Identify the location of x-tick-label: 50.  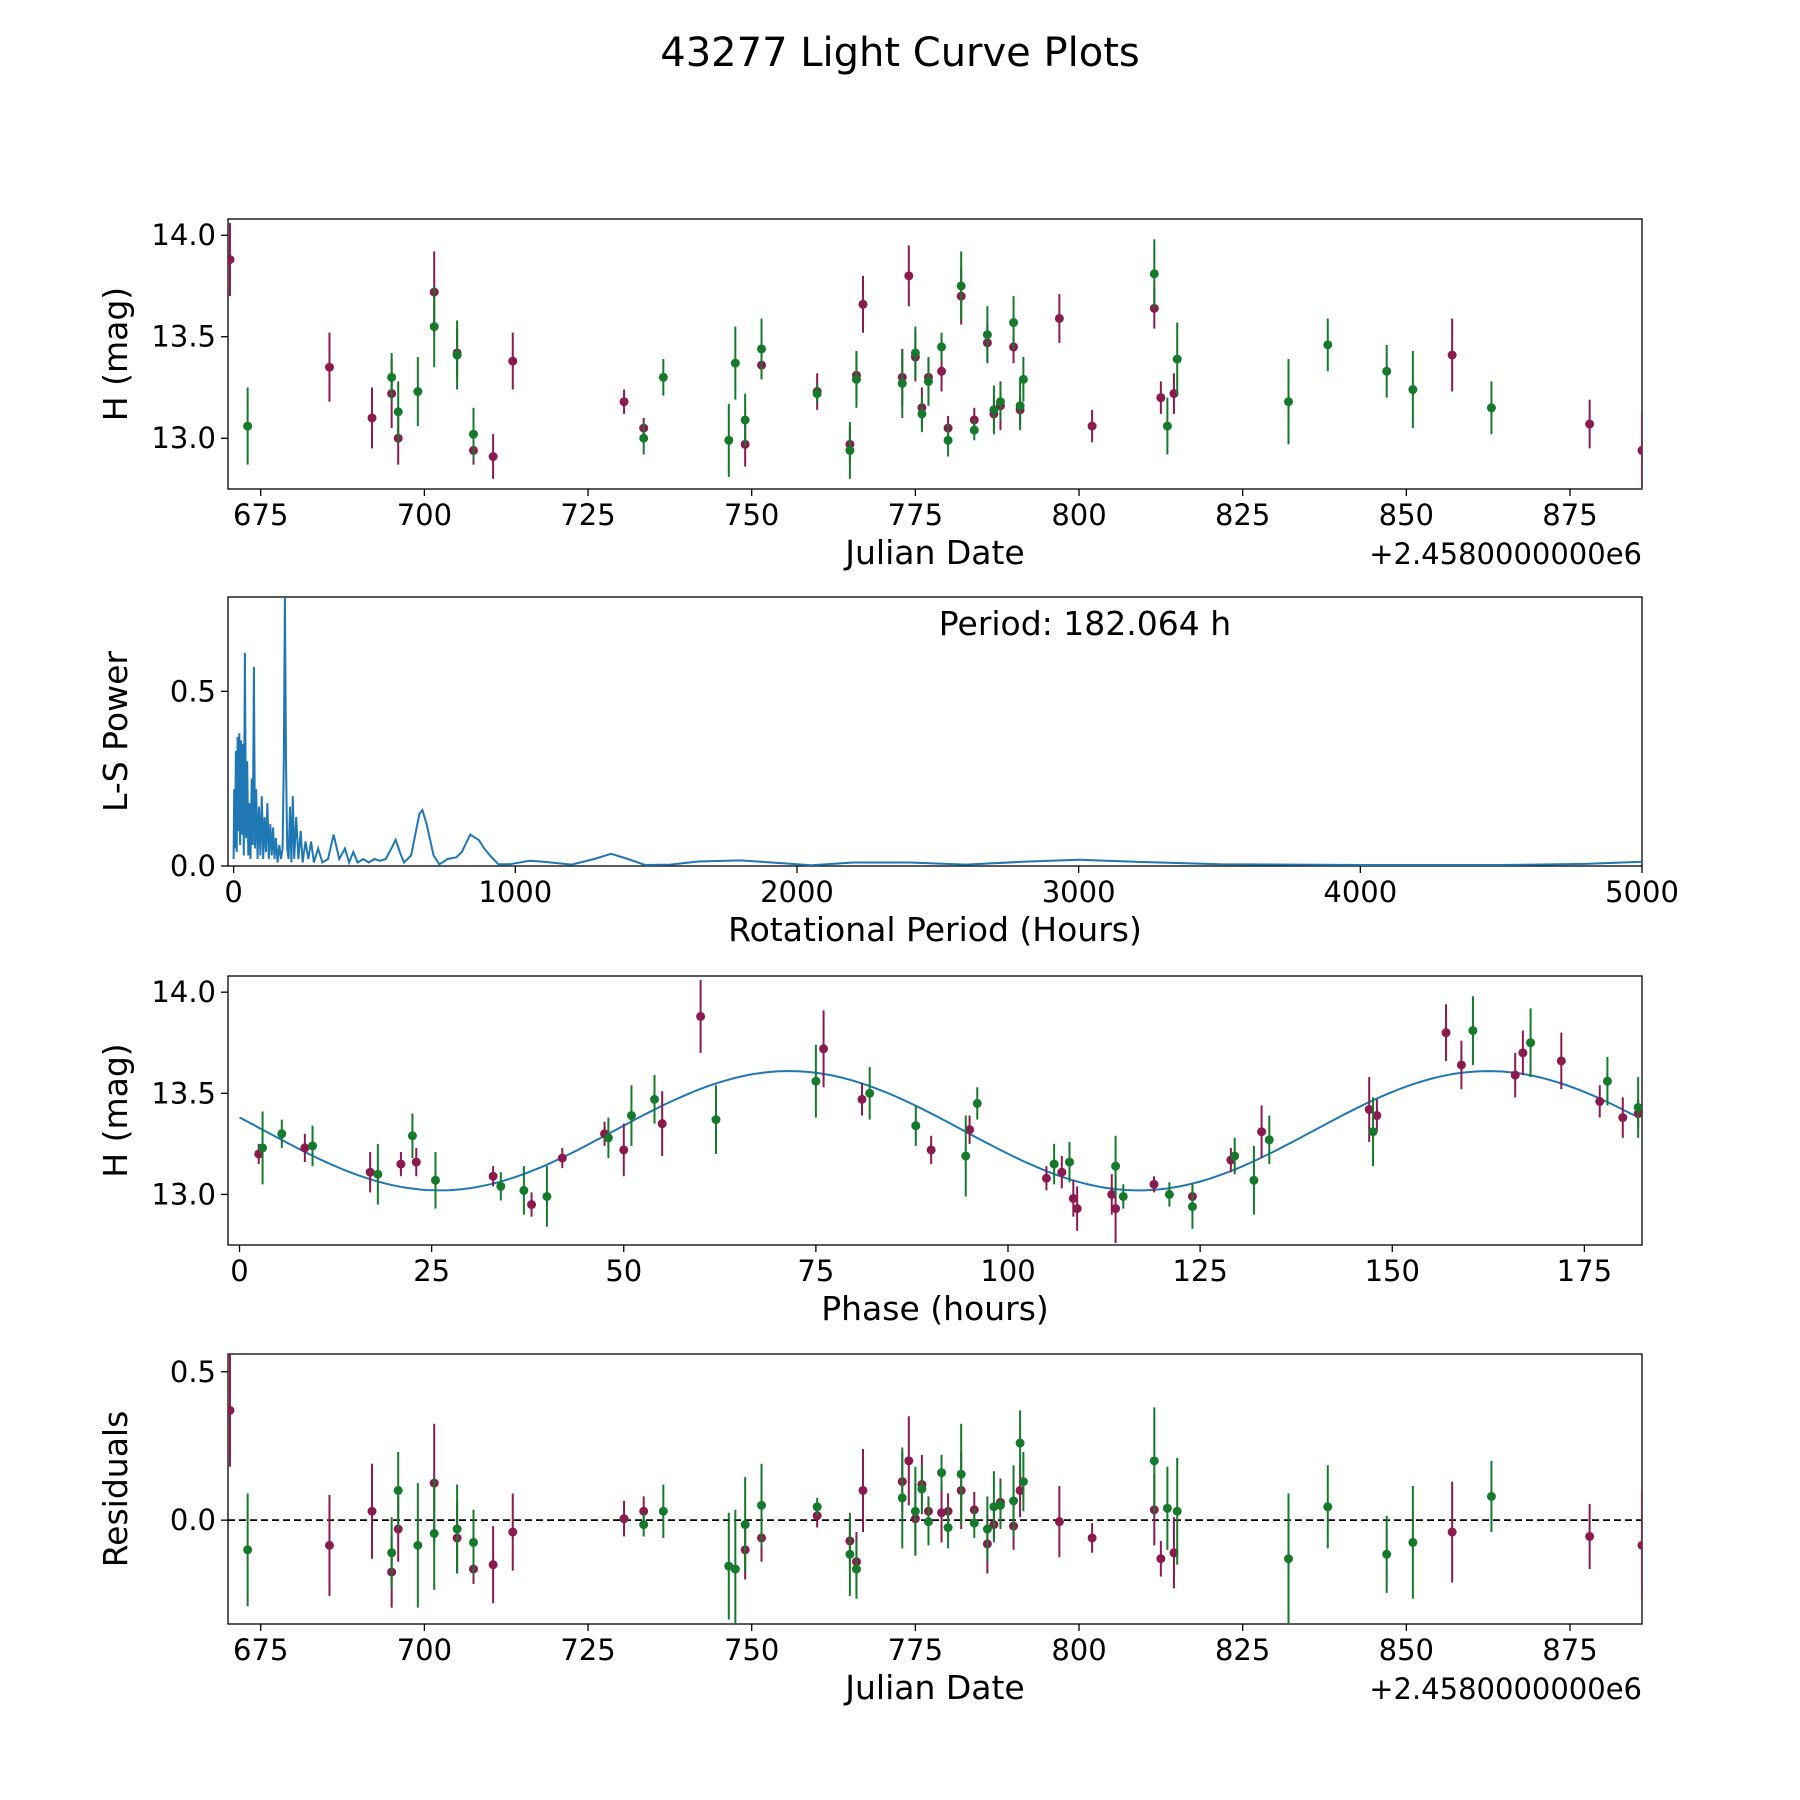
(623, 1271).